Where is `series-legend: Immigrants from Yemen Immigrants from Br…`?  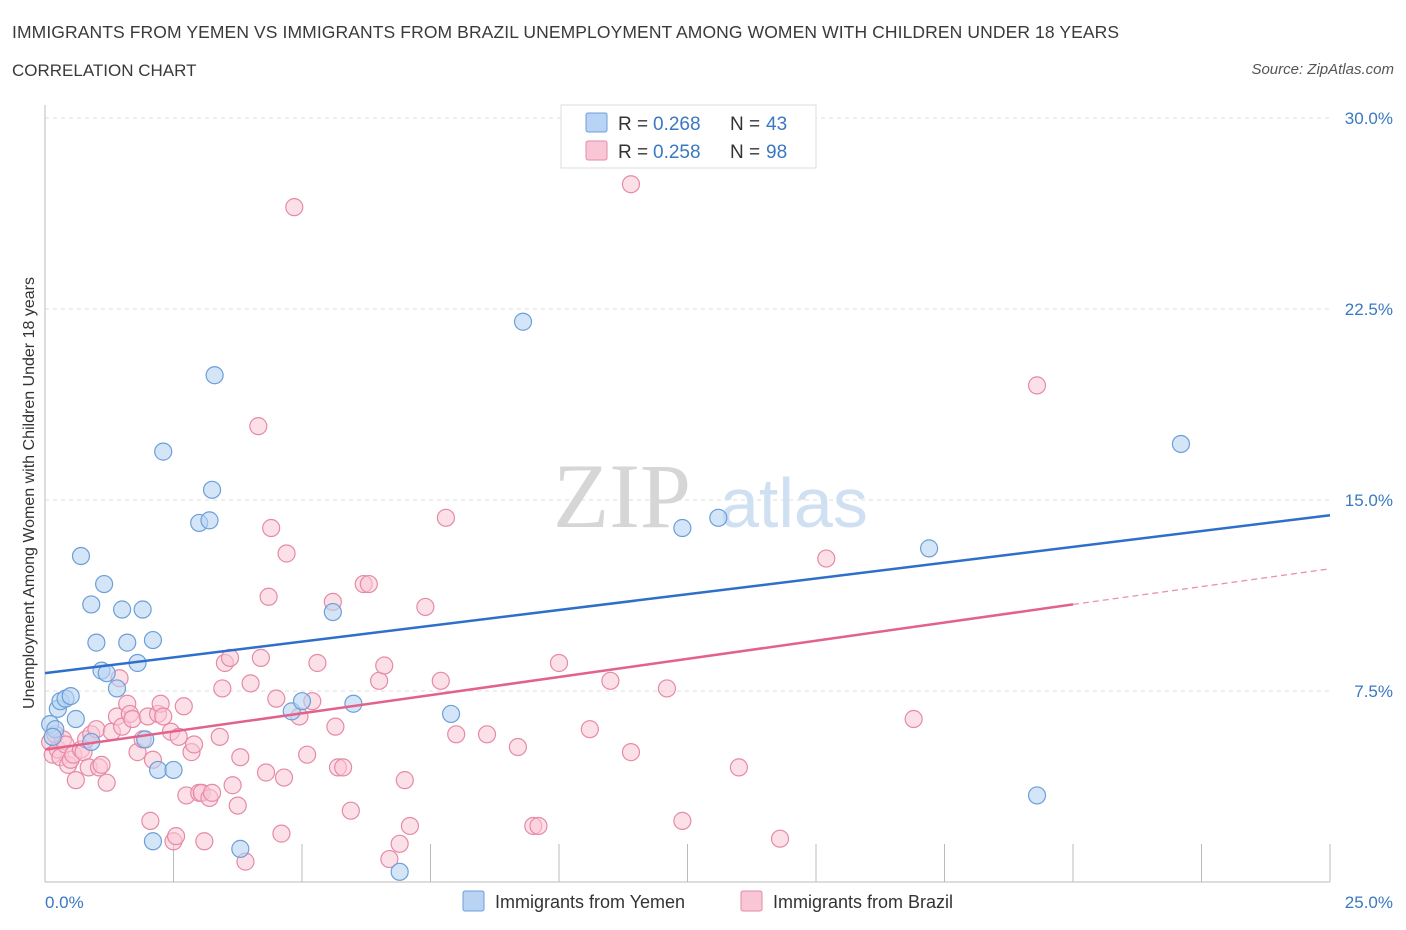
series-legend: Immigrants from Yemen Immigrants from Br… is located at coordinates (707, 901).